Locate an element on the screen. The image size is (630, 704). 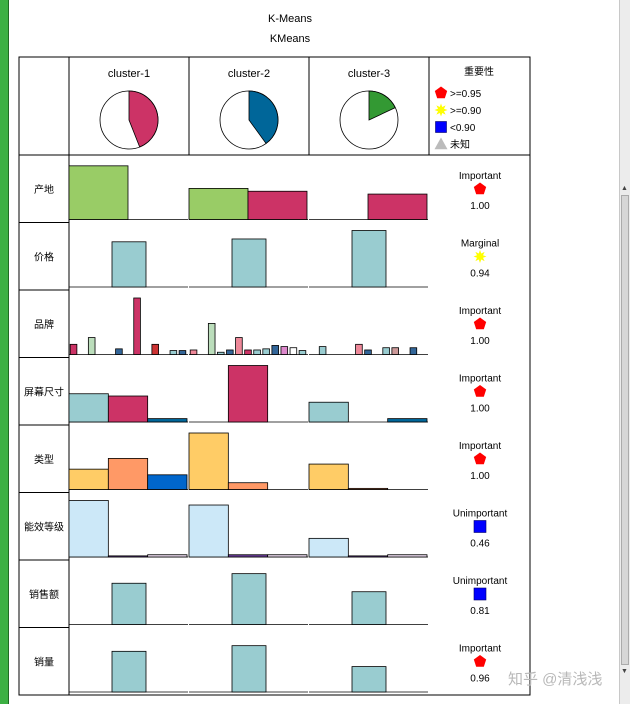
window-left-edge is located at coordinates (4, 352).